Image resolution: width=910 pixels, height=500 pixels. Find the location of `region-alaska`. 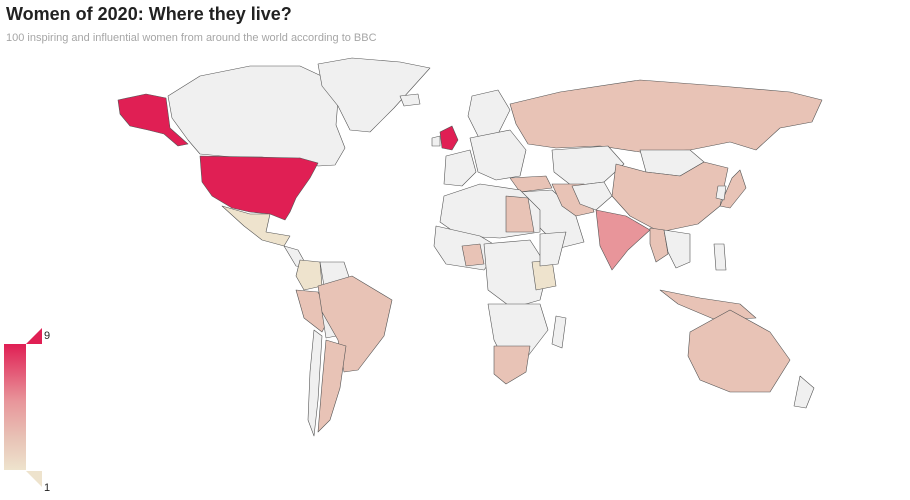

region-alaska is located at coordinates (153, 120).